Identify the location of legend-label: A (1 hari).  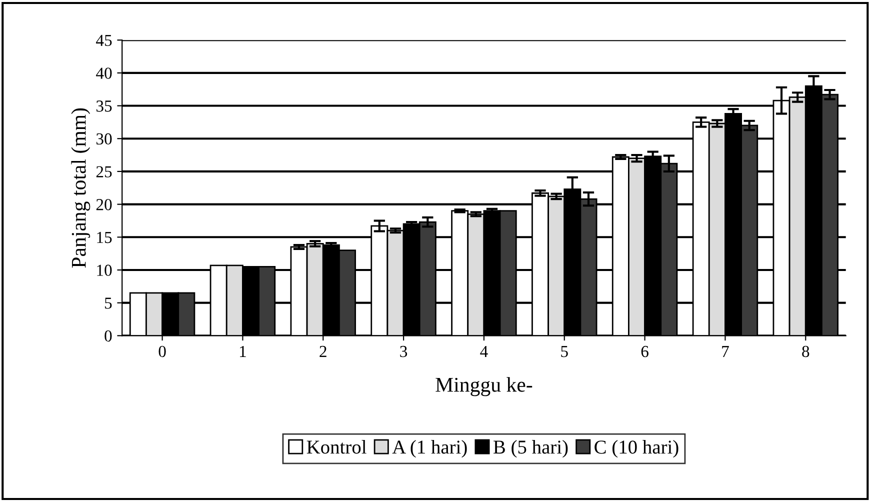
(429, 449).